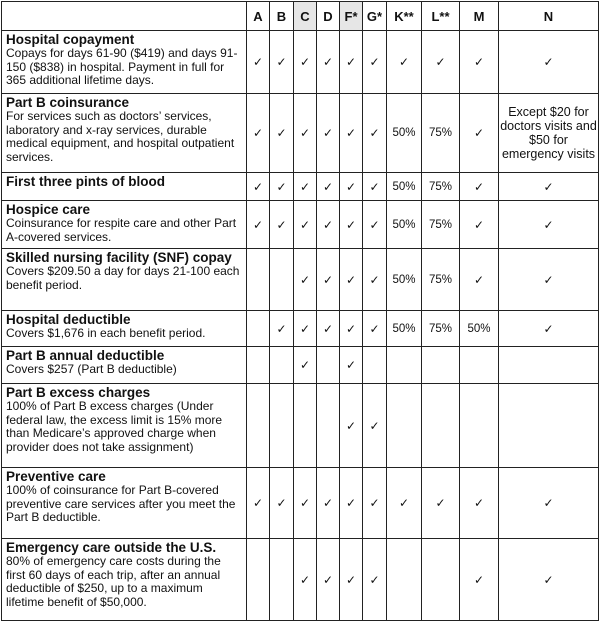 Image resolution: width=600 pixels, height=624 pixels. Describe the element at coordinates (91, 369) in the screenshot. I see `benefit-description: Covers $257 (Part B deductible)` at that location.